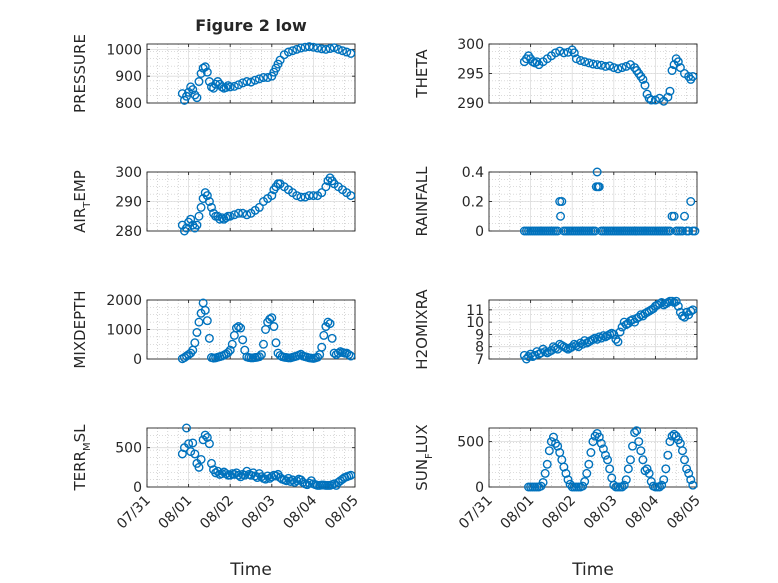 The width and height of the screenshot is (778, 583). Describe the element at coordinates (80, 471) in the screenshot. I see `terr-msl-ylabel-text: TERR` at that location.